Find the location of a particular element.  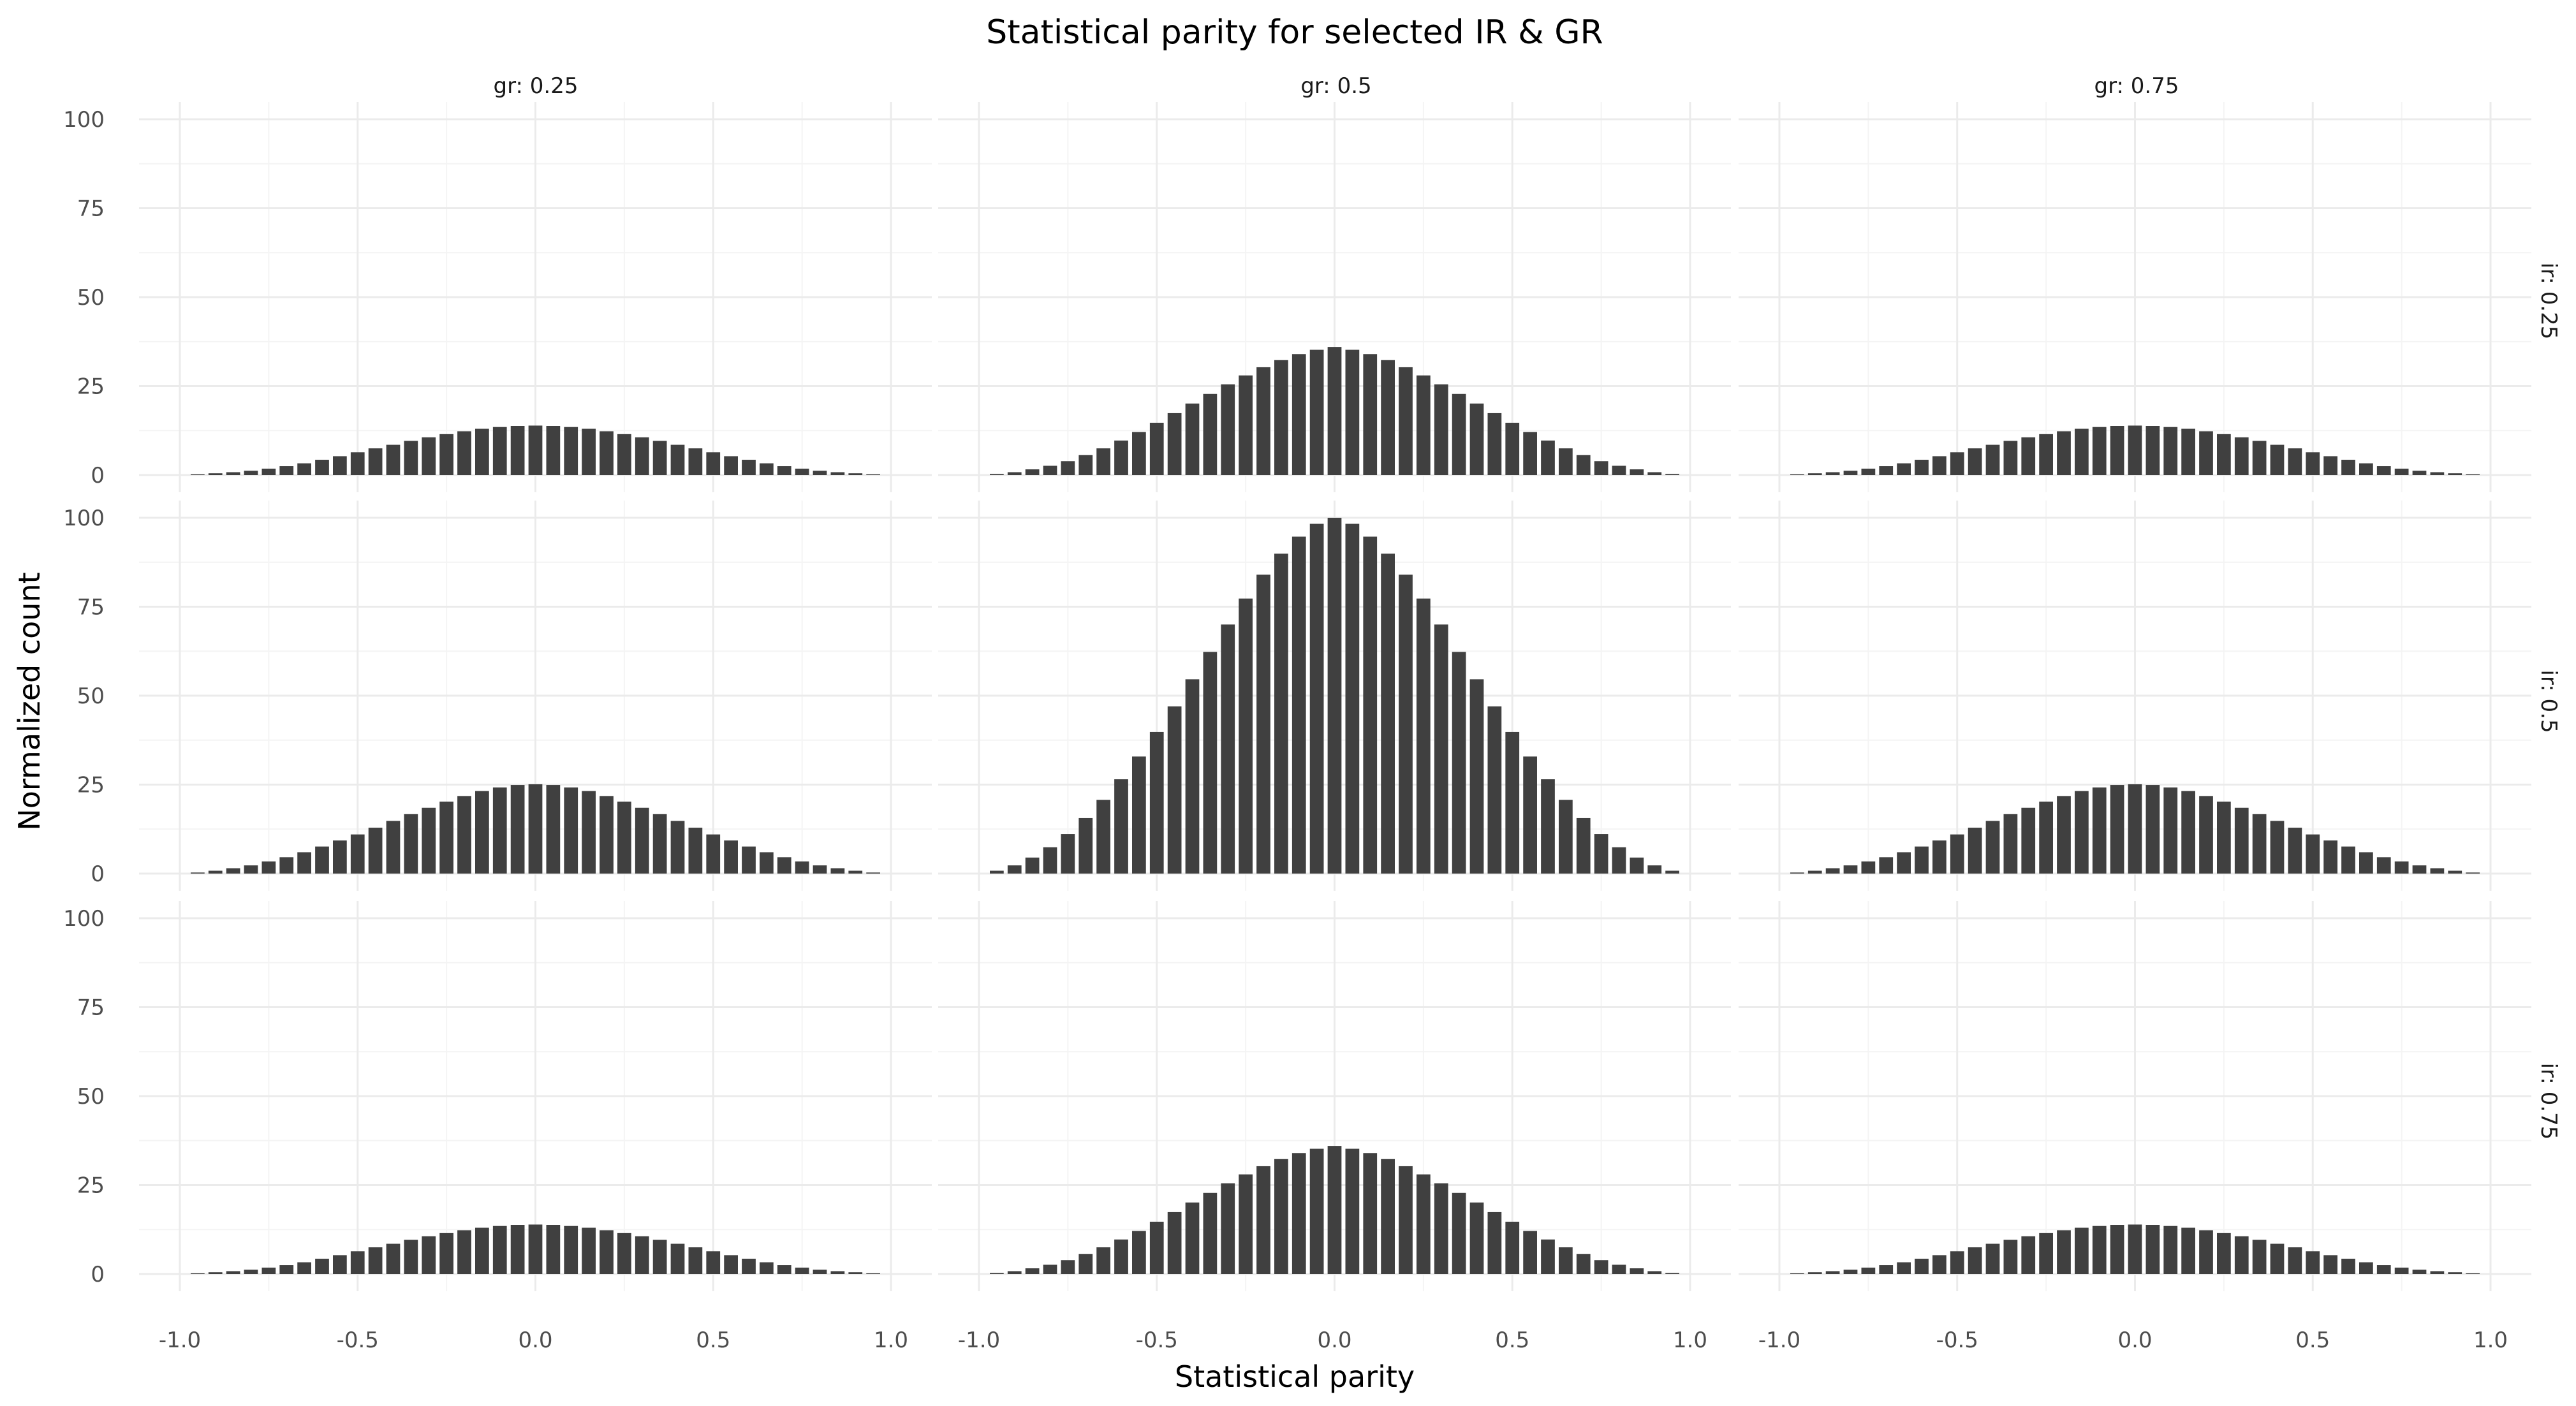

facet-col-label-gr-0-75: gr: 0.75 is located at coordinates (2136, 86).